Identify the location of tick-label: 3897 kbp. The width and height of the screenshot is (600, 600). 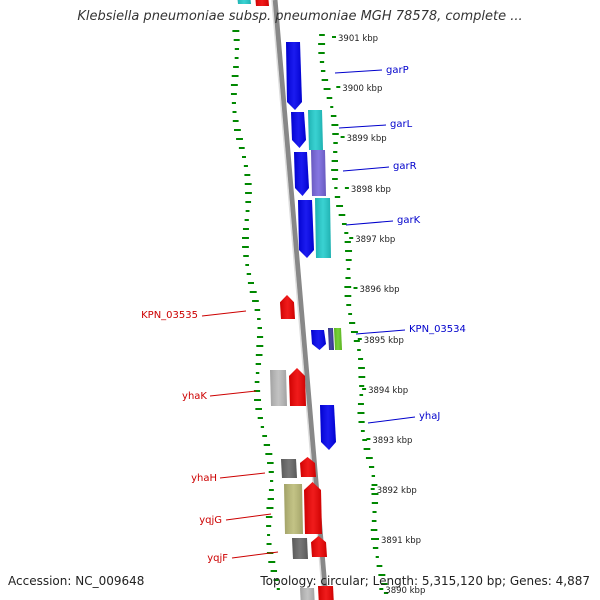
(375, 240).